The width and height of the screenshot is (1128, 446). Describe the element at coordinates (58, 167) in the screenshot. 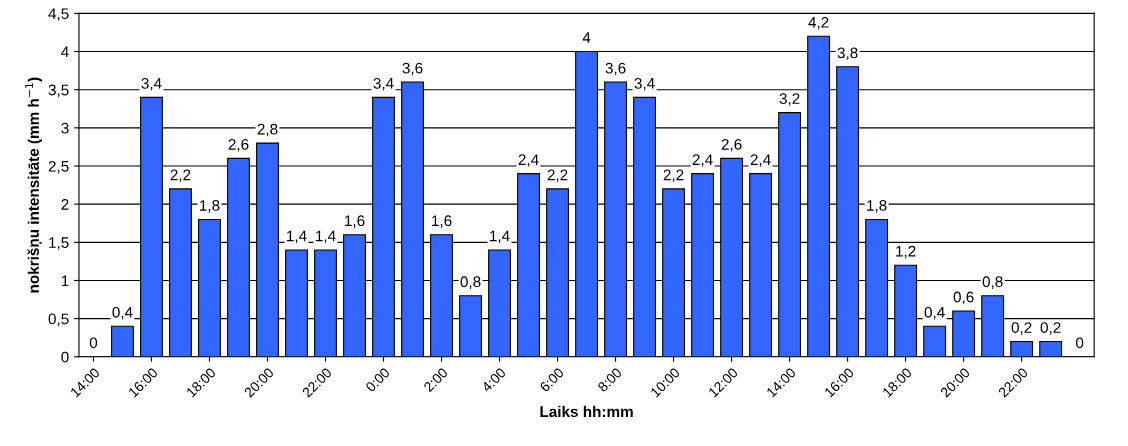

I see `y-tick-label: 2,5` at that location.